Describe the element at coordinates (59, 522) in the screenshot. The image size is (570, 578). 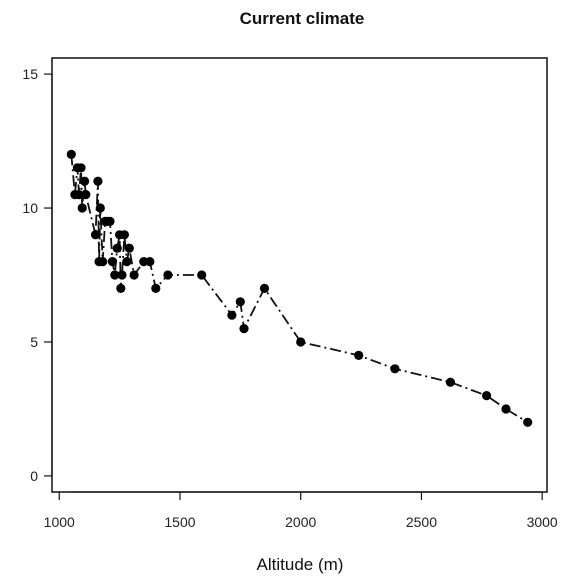
I see `x-tick-label: 1000` at that location.